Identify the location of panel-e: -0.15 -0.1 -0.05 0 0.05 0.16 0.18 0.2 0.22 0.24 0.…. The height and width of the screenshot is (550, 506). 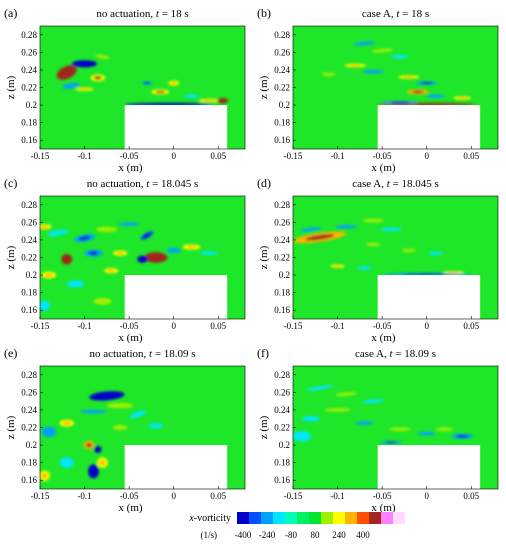
(125, 430).